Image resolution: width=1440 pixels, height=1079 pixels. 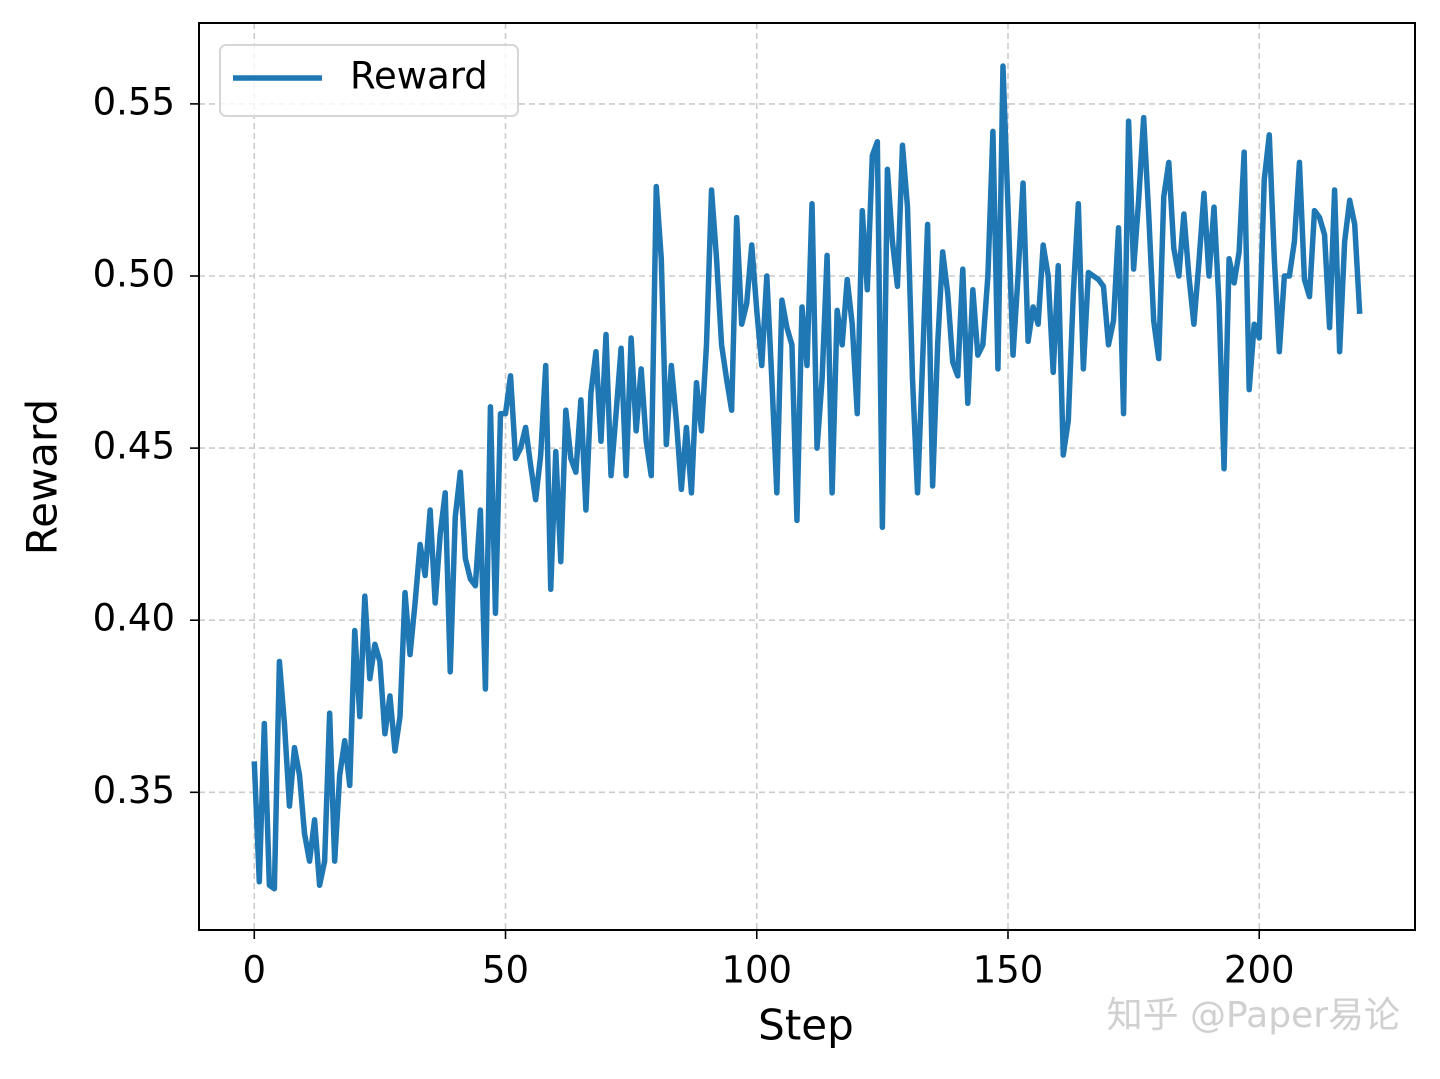 What do you see at coordinates (42, 477) in the screenshot?
I see `y-axis-label: Reward` at bounding box center [42, 477].